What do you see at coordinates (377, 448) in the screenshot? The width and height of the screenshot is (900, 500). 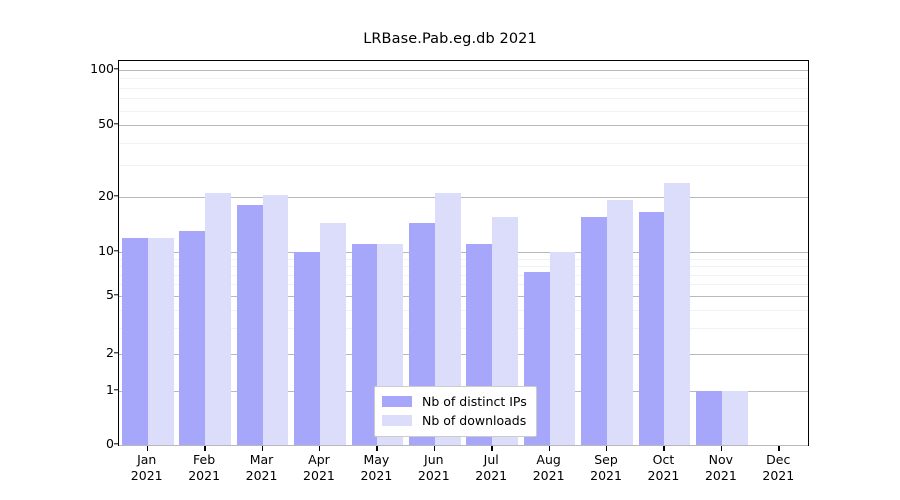 I see `x-tick-mark-may` at bounding box center [377, 448].